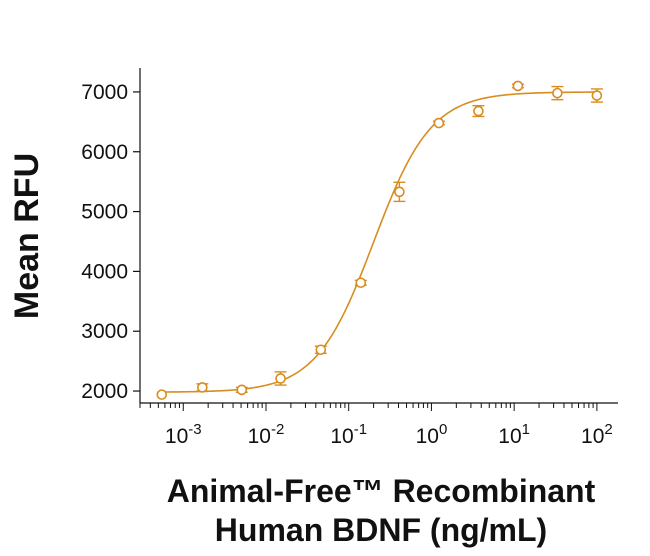 The height and width of the screenshot is (556, 650). Describe the element at coordinates (608, 429) in the screenshot. I see `x-tick-exponent: 2` at that location.